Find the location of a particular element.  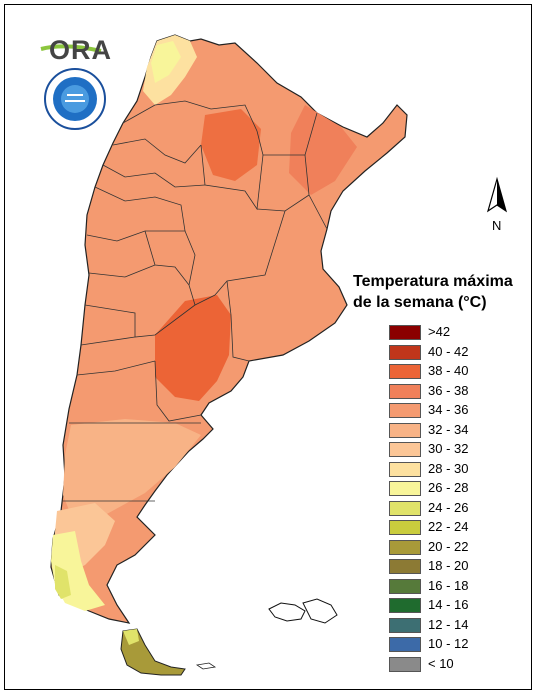

legend-label: 30 - 32 is located at coordinates (448, 448).